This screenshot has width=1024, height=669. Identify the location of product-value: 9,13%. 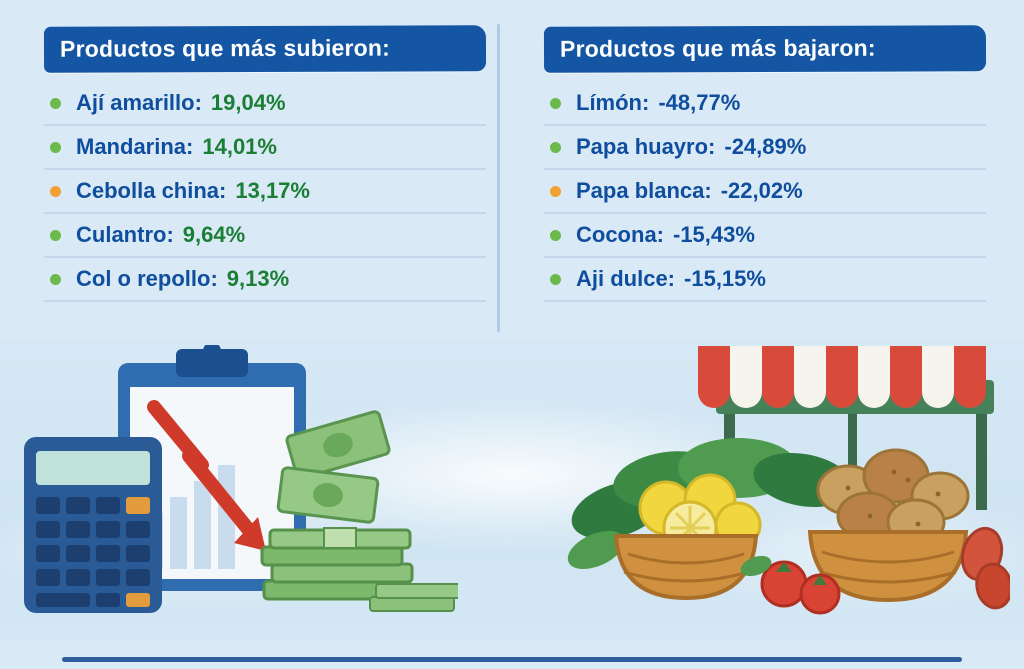
(258, 278).